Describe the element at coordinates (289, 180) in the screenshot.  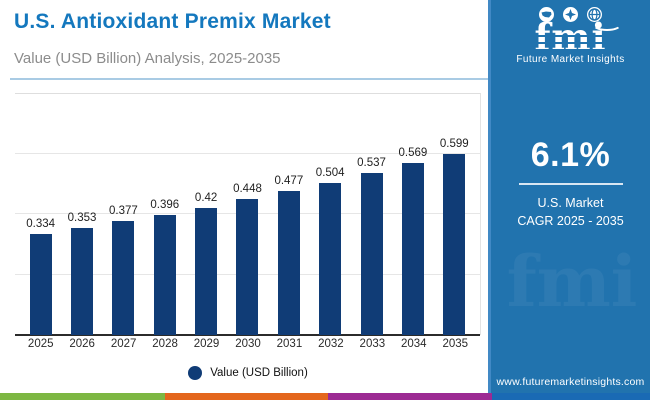
I see `bar-value-label: 0.477` at that location.